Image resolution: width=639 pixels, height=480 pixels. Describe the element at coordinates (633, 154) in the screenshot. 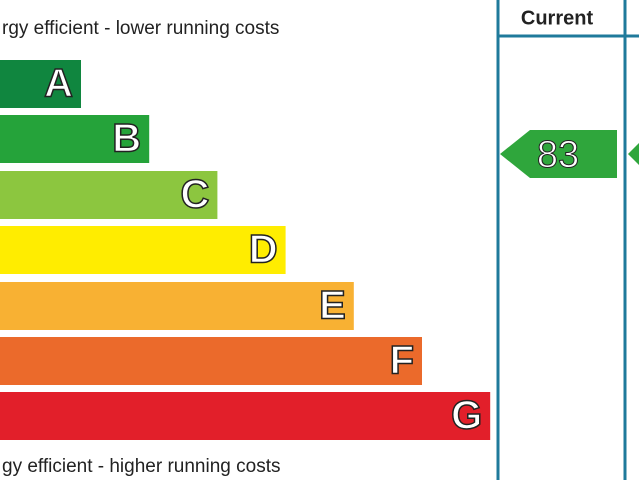

I see `potential-arrow` at that location.